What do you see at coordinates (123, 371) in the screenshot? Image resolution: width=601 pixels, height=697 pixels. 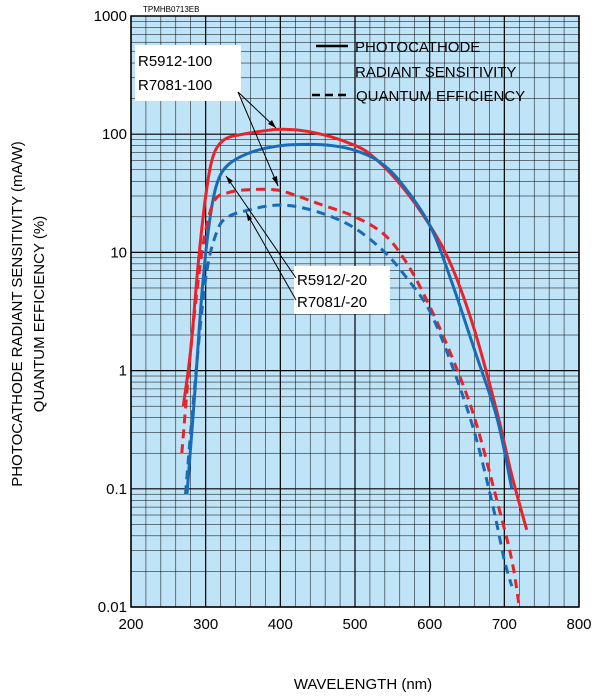 I see `y-tick-label: 1` at bounding box center [123, 371].